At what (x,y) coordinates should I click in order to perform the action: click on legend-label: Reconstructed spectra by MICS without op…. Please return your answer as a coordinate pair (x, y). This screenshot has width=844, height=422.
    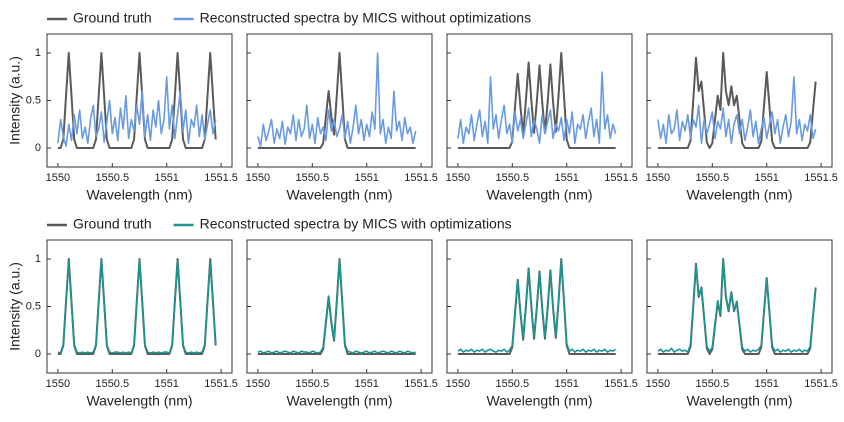
    Looking at the image, I should click on (365, 18).